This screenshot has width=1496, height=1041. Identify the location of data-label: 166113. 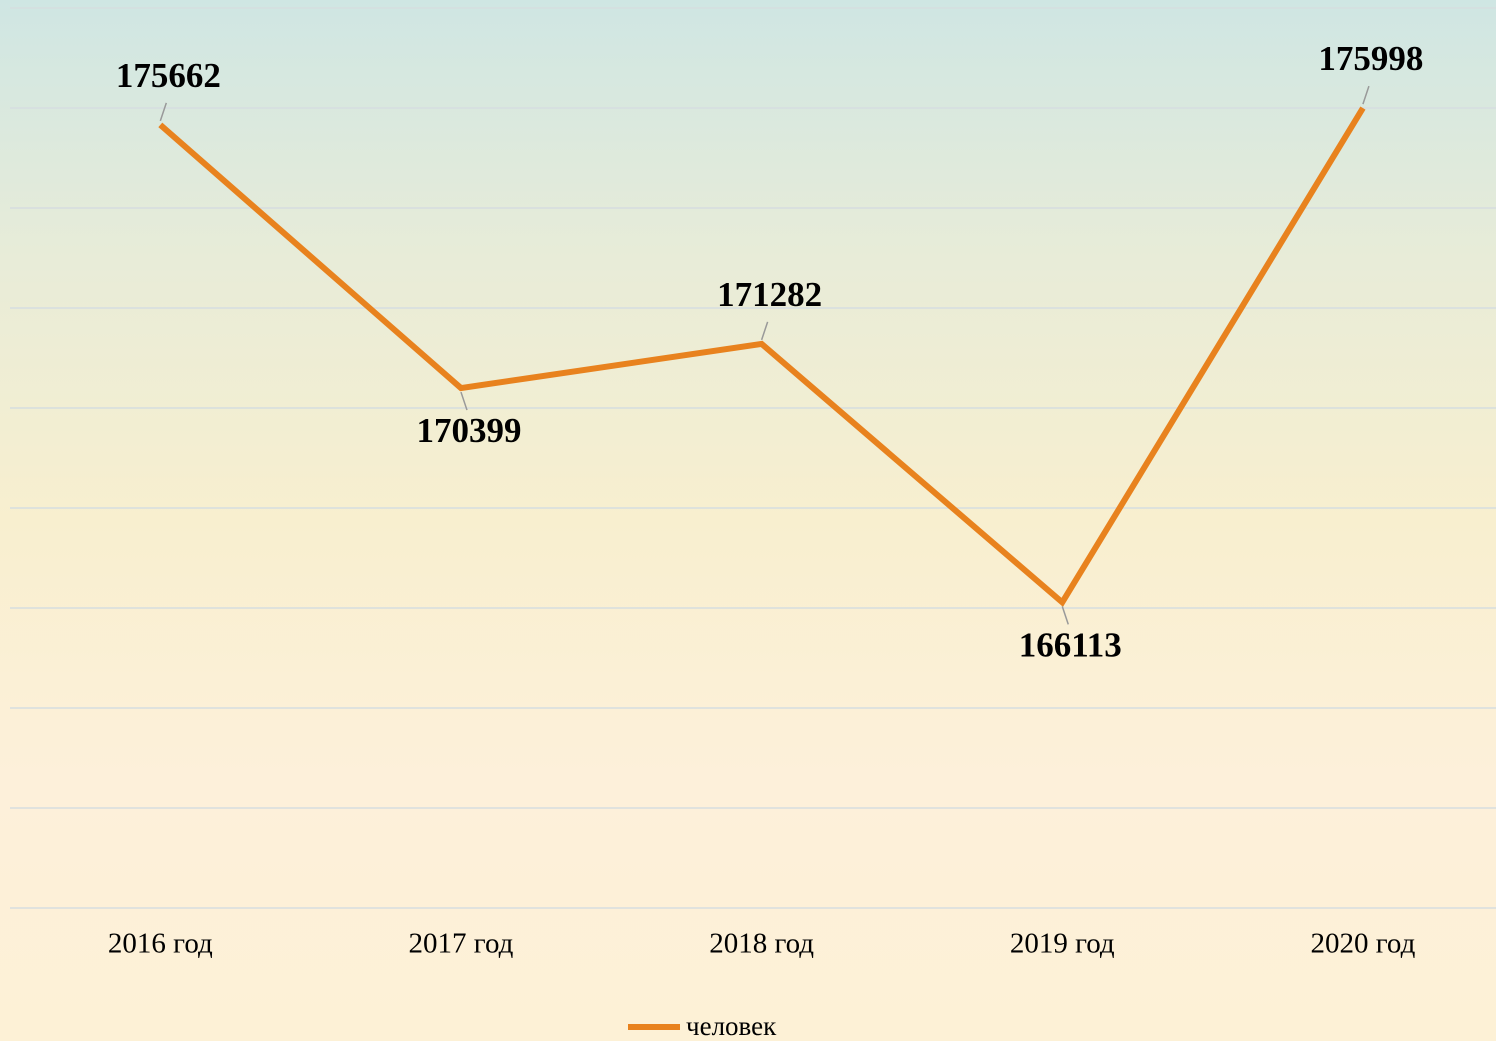
(1070, 644).